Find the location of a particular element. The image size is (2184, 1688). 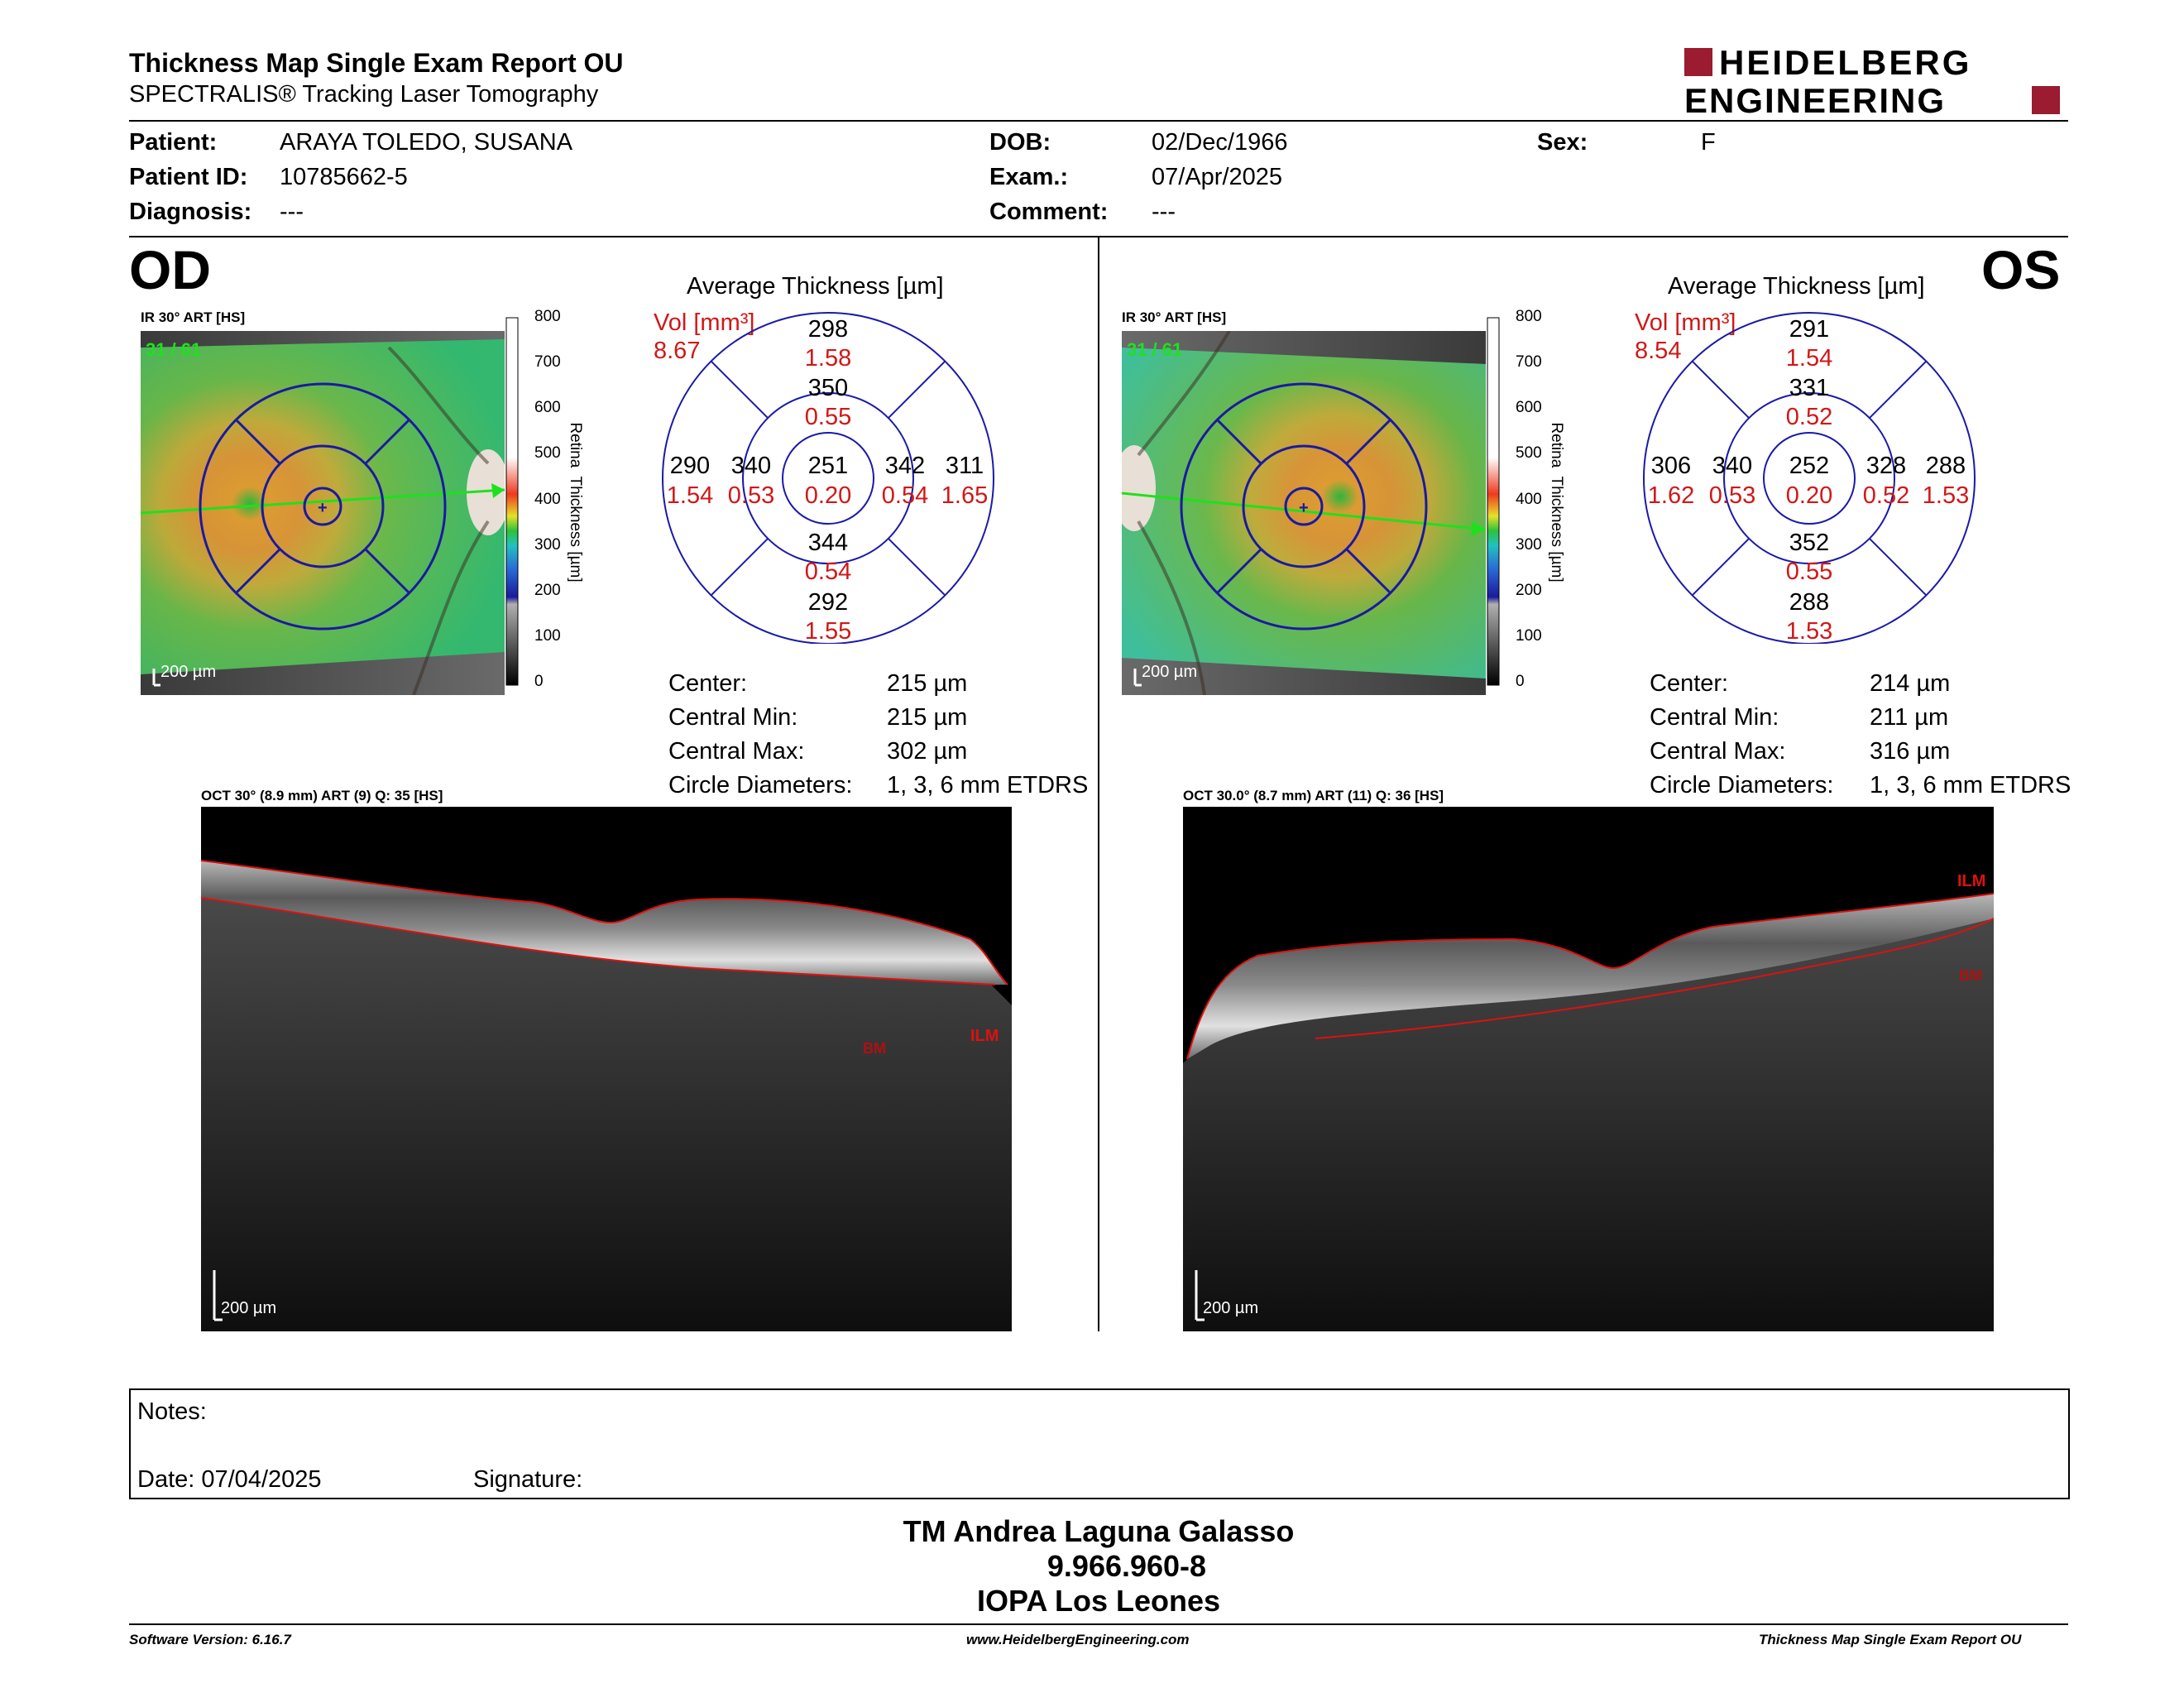

od-ir-thickness-map: + 31 / 61 200 µm is located at coordinates (323, 513).